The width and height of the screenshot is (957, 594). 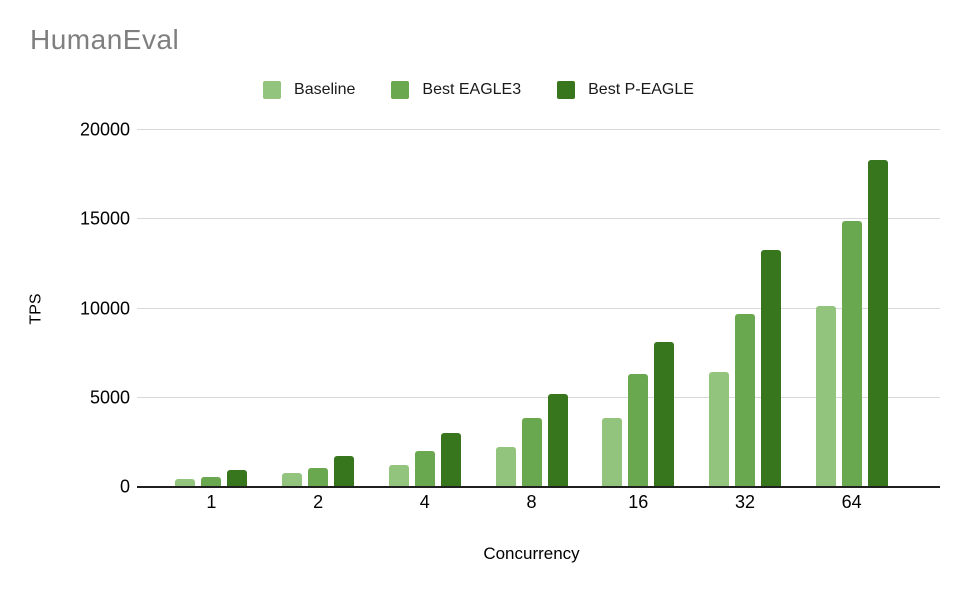 I want to click on legend-label-best-eagle3: Best EAGLE3, so click(x=472, y=89).